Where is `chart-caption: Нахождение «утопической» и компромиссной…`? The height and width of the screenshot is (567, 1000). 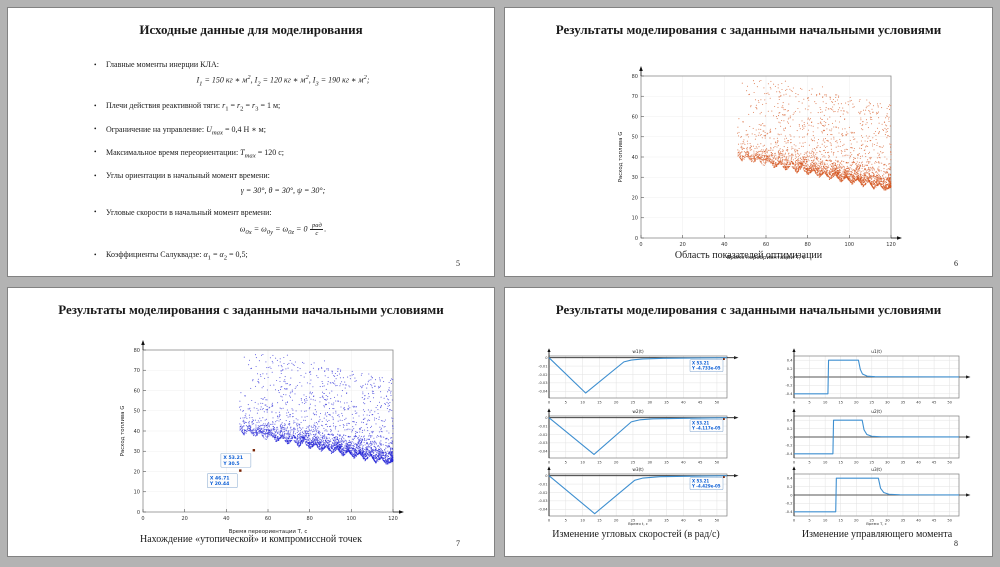
chart-caption: Нахождение «утопической» и компромиссной… is located at coordinates (251, 539).